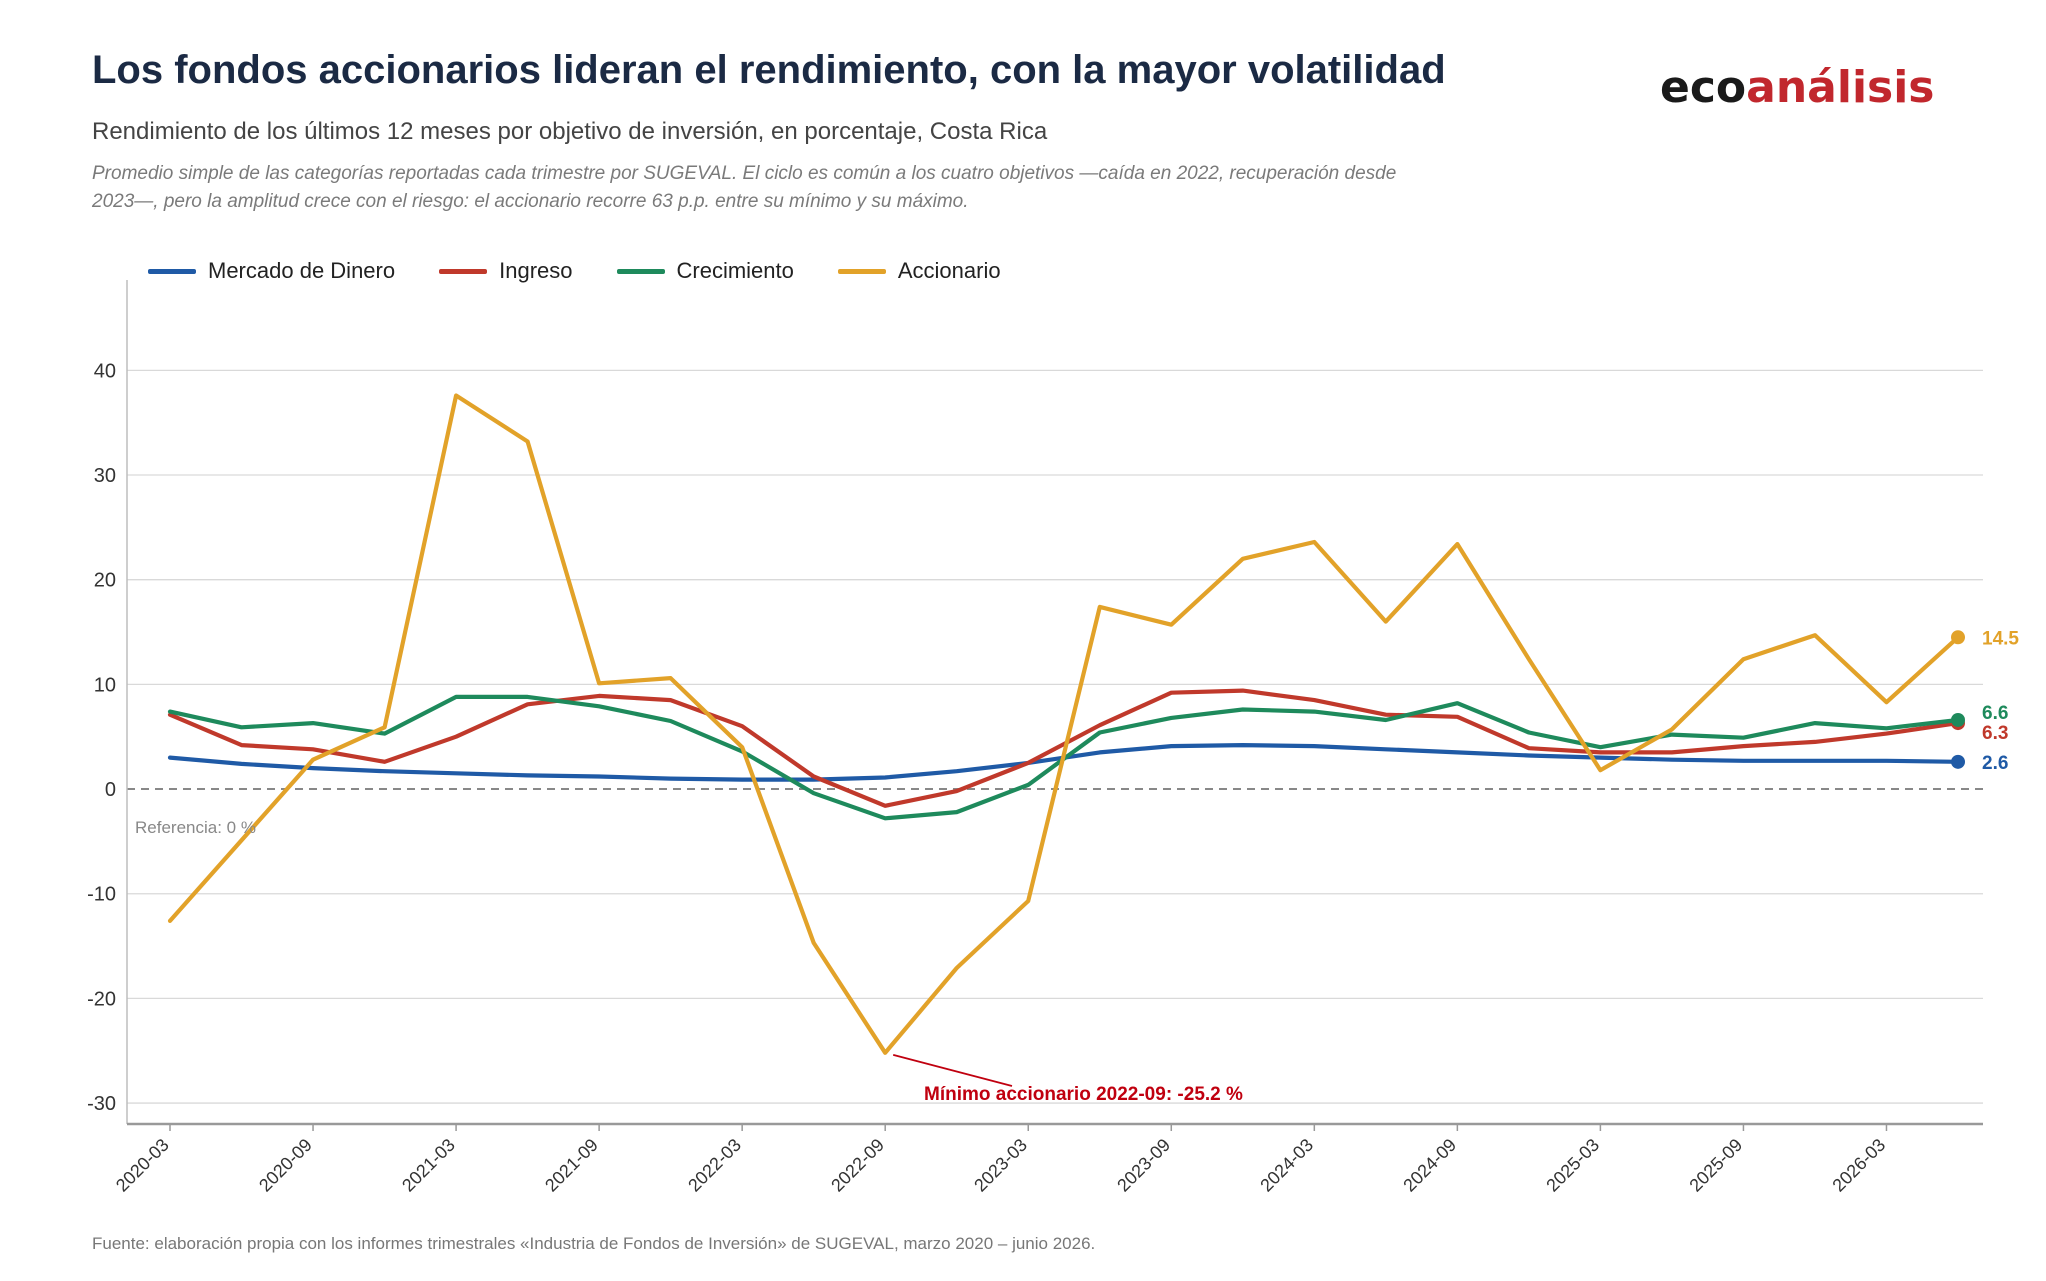 The width and height of the screenshot is (2046, 1281). What do you see at coordinates (2000, 638) in the screenshot?
I see `end-label-accionario: 14.5` at bounding box center [2000, 638].